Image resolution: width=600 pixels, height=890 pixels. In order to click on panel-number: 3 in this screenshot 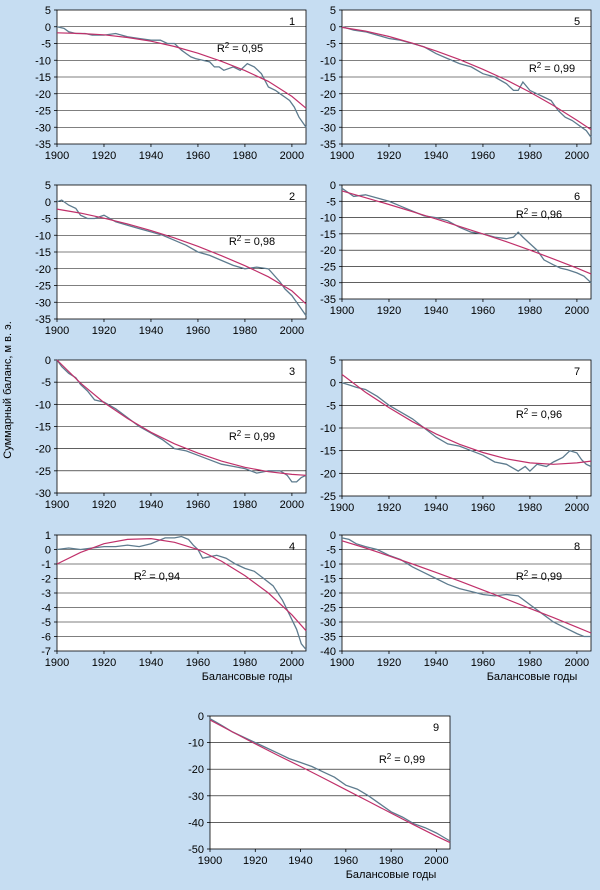, I will do `click(292, 372)`.